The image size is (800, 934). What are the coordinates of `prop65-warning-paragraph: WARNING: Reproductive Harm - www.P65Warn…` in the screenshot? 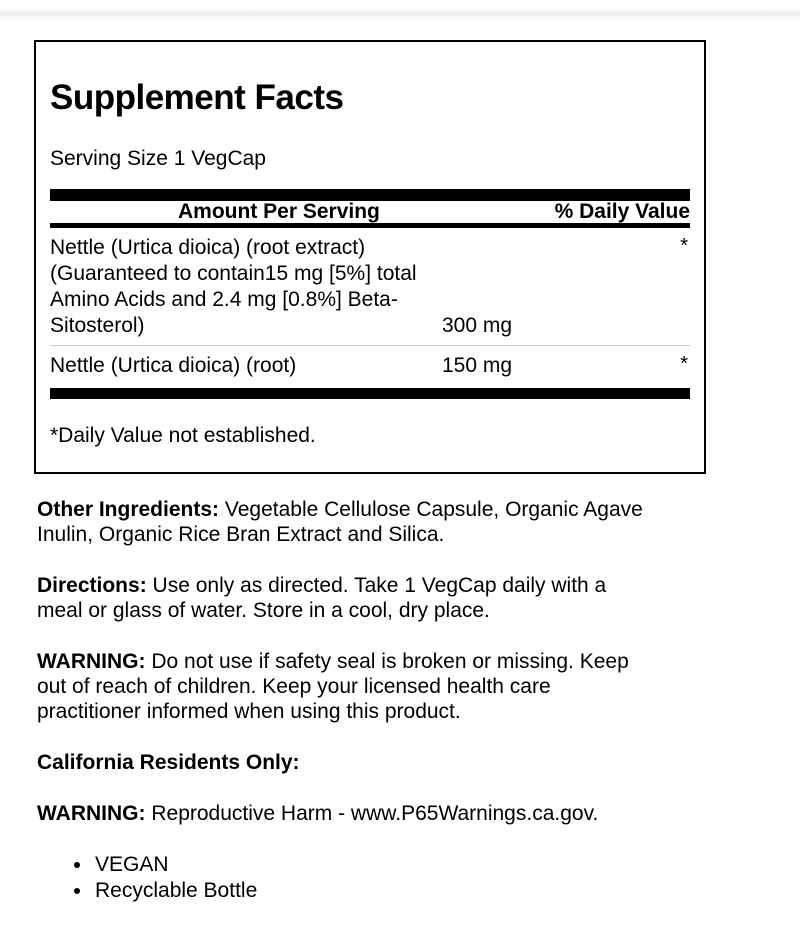 It's located at (382, 813).